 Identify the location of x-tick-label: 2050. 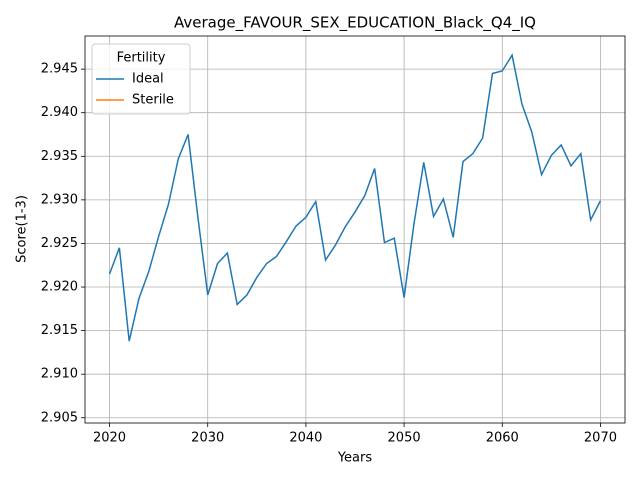
(404, 438).